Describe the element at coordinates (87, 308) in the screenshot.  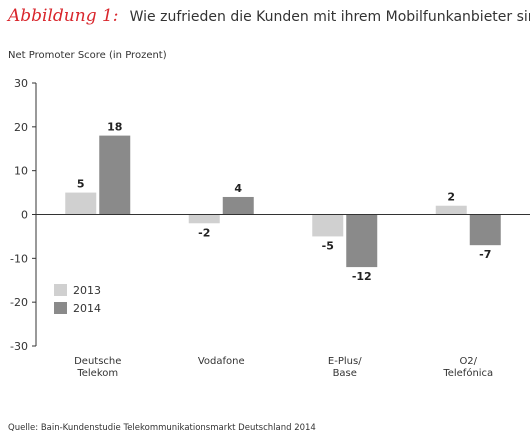
I see `legend-label: 2014` at that location.